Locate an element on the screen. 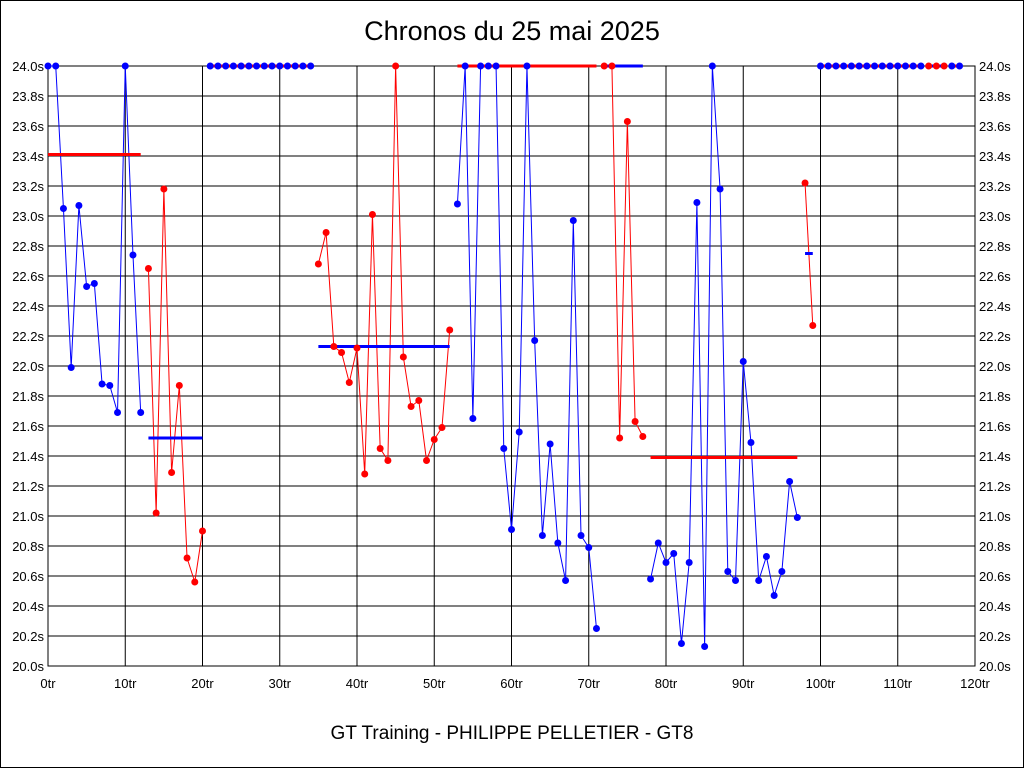 This screenshot has height=768, width=1024. y-tick-label-right: 22.0s is located at coordinates (995, 366).